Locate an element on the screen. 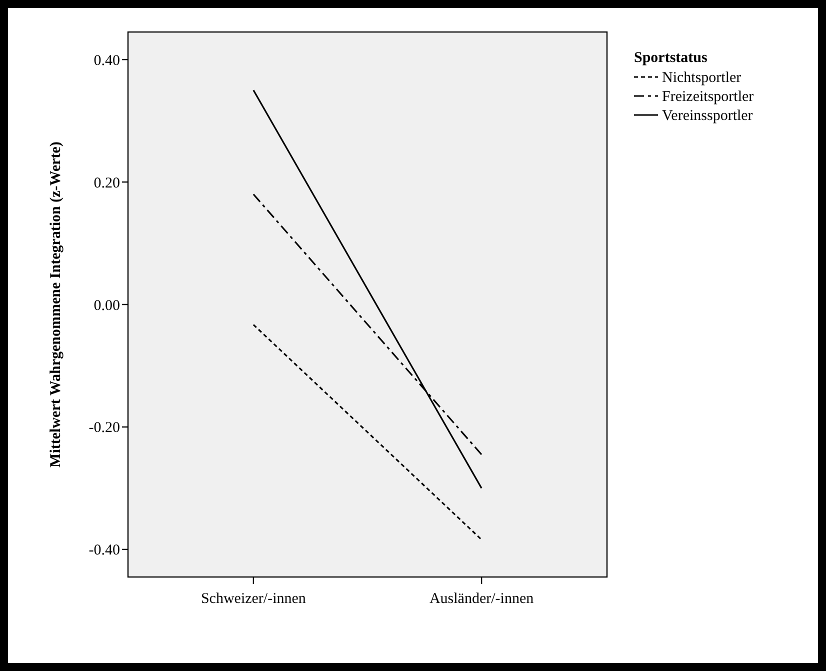 This screenshot has width=826, height=671. legend-label: Vereinssportler is located at coordinates (707, 116).